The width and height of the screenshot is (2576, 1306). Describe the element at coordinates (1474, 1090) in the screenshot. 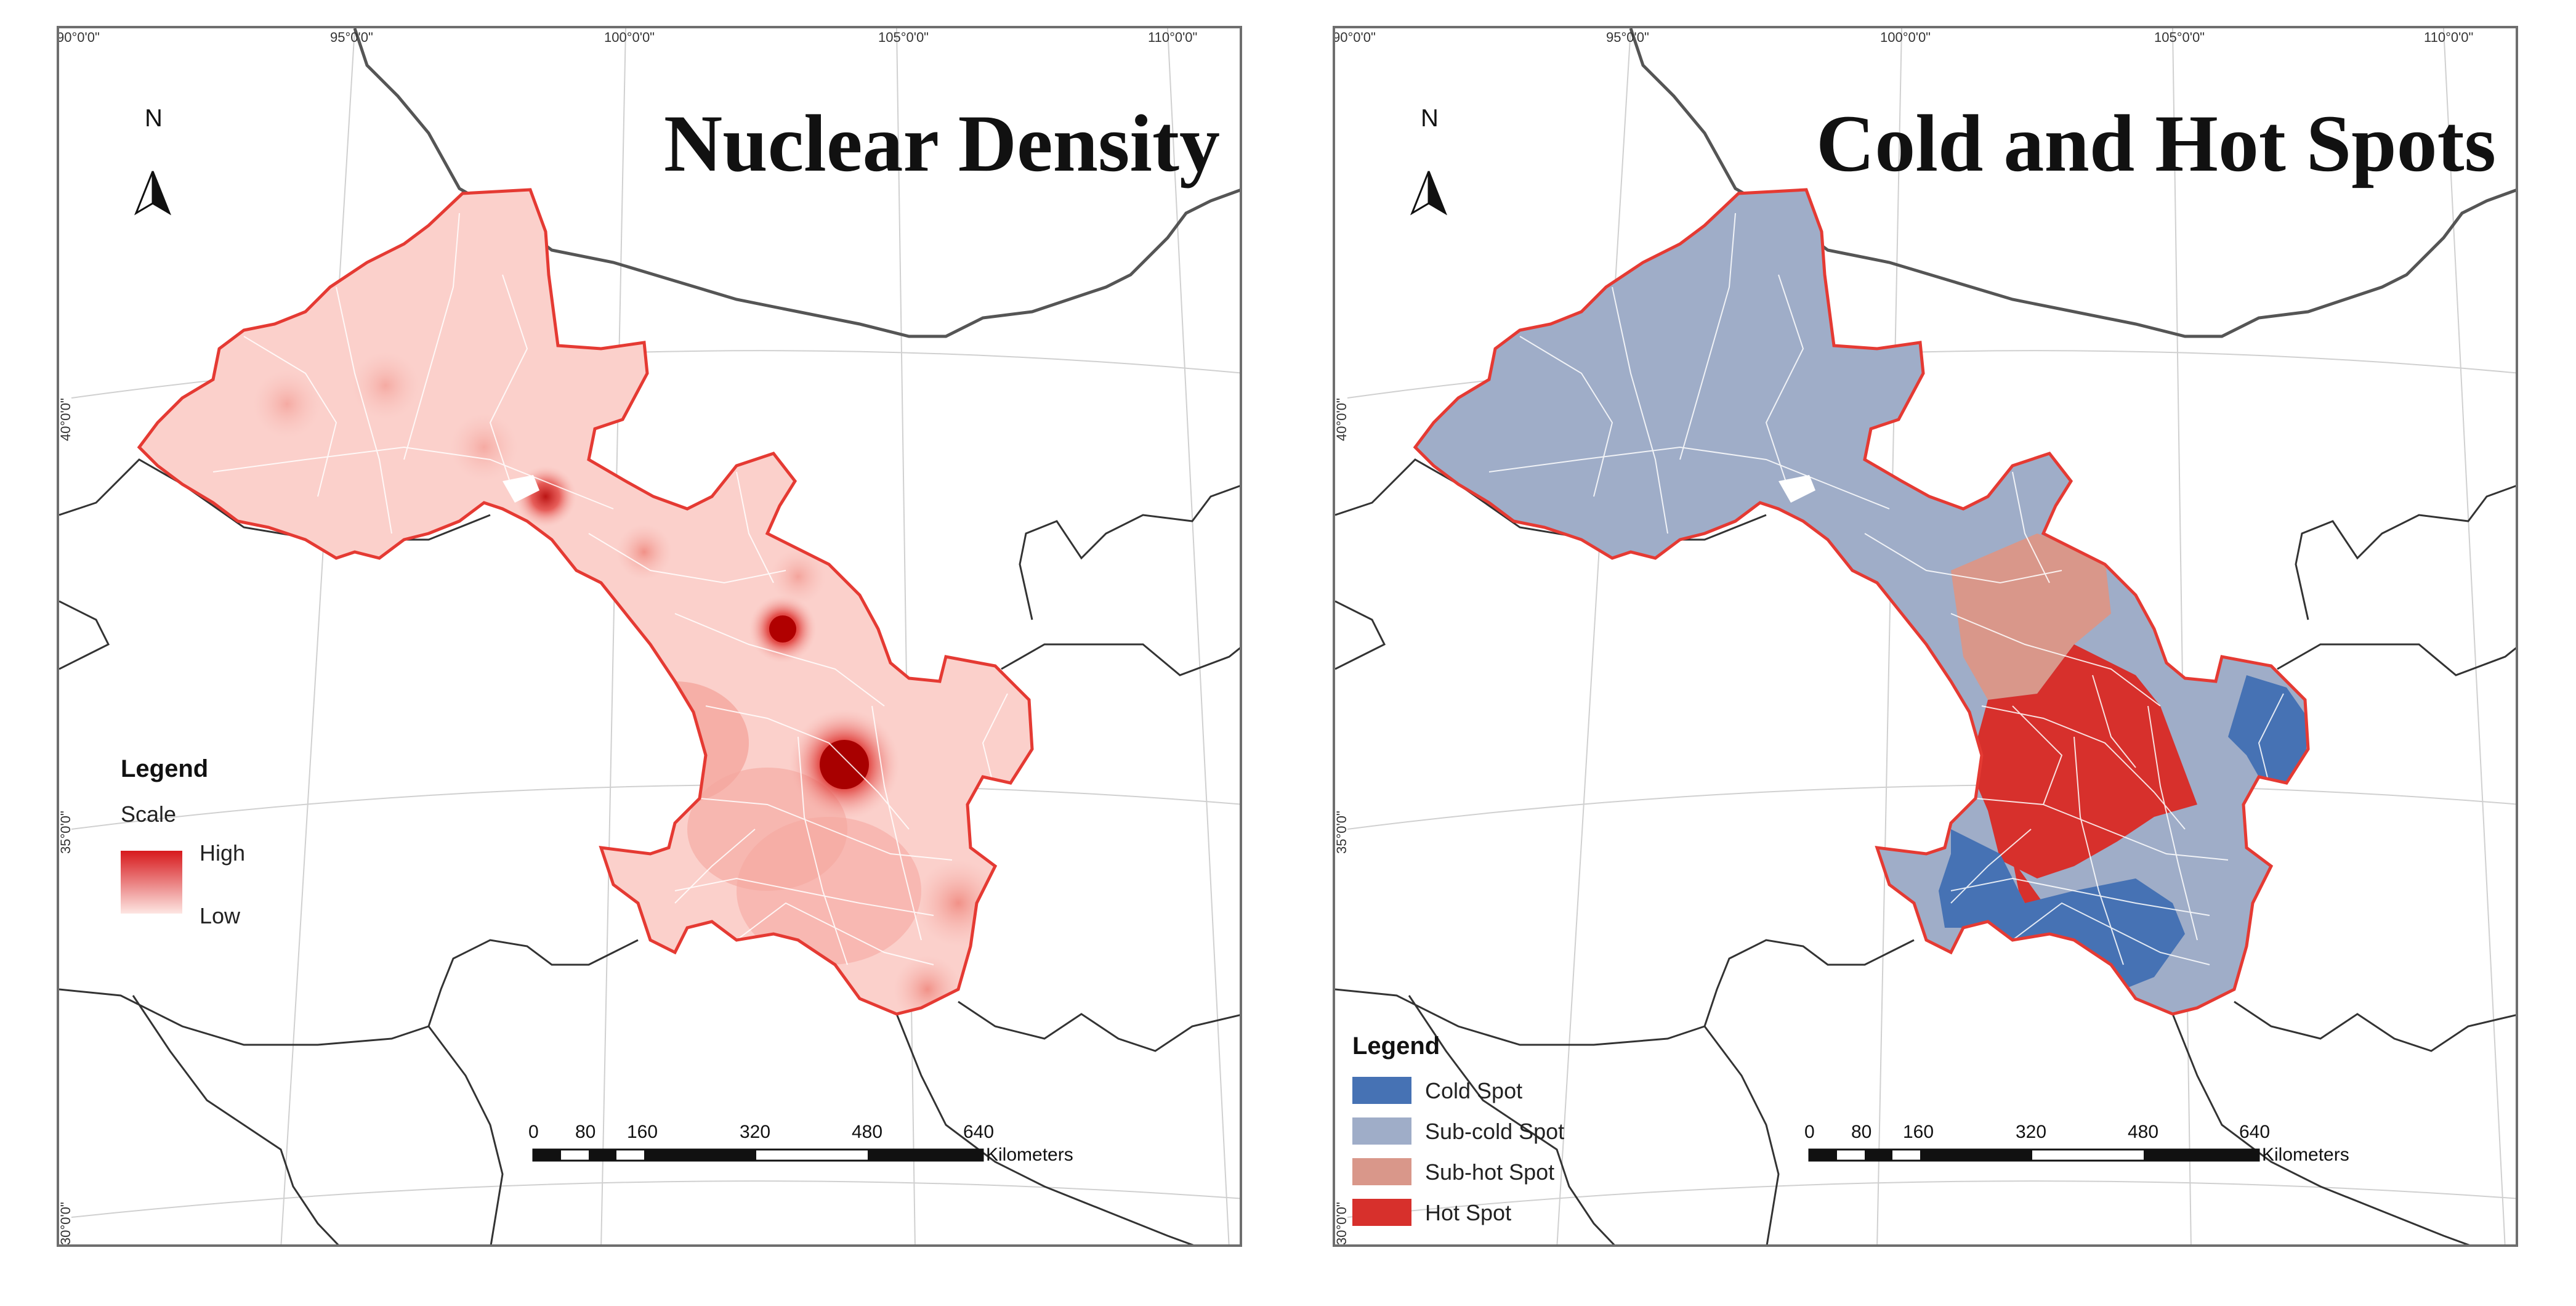

I see `legend-label-cold-spot: Cold Spot` at that location.